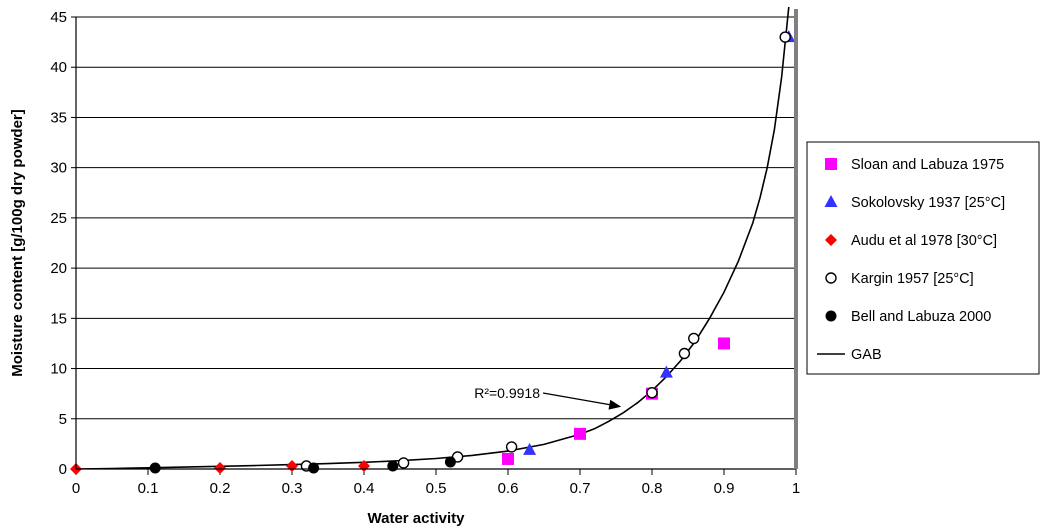  I want to click on legend-item-gab: GAB, so click(849, 355).